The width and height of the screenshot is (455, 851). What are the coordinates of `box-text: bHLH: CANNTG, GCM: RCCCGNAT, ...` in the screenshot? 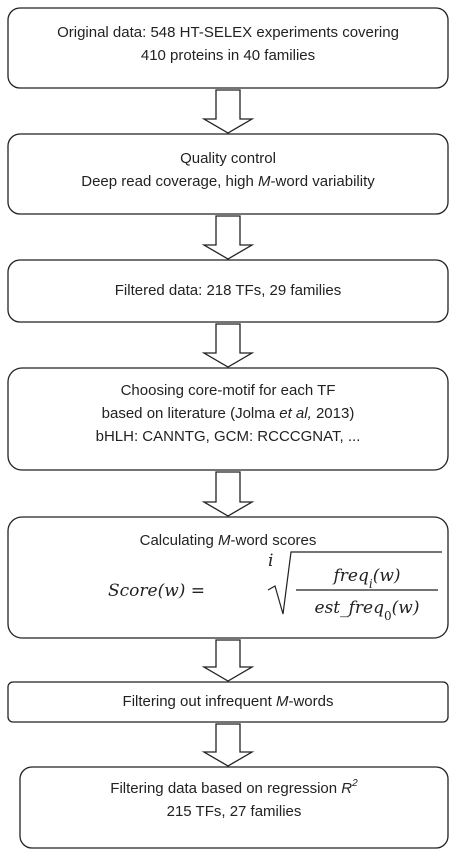 It's located at (228, 436).